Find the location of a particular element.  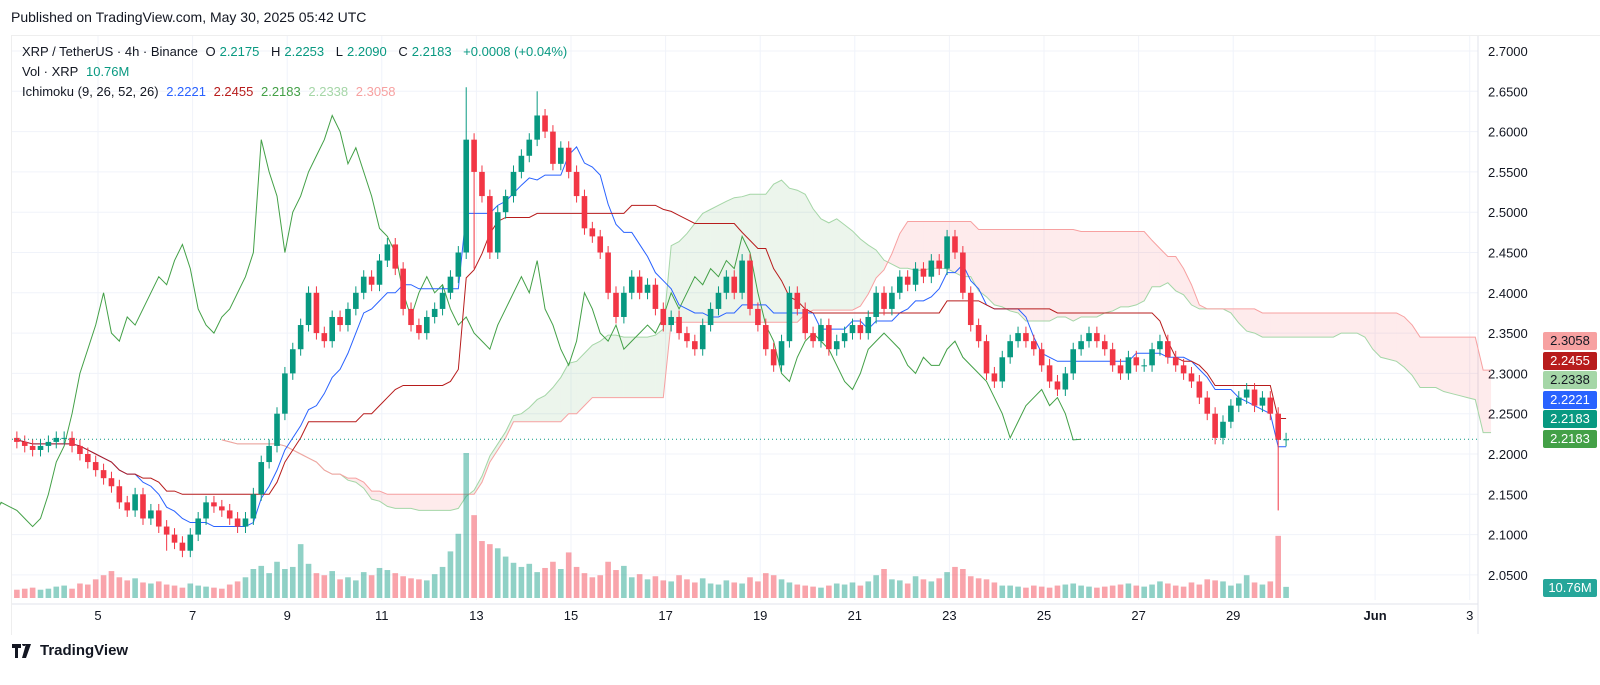

price-badge: 2.2221 is located at coordinates (1570, 399).